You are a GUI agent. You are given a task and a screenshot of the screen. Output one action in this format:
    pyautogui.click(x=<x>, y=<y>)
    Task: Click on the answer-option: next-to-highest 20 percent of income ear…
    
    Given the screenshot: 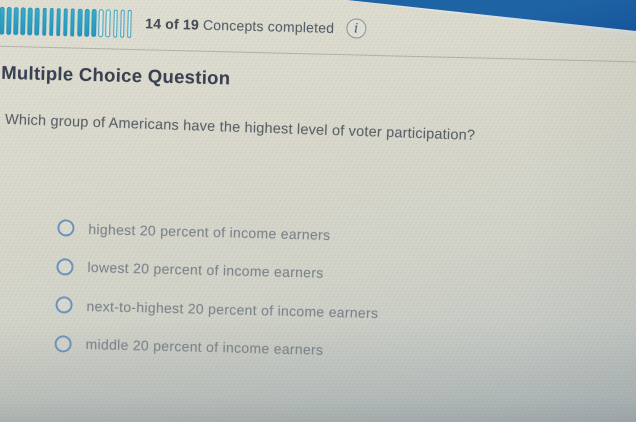 What is the action you would take?
    pyautogui.click(x=217, y=308)
    